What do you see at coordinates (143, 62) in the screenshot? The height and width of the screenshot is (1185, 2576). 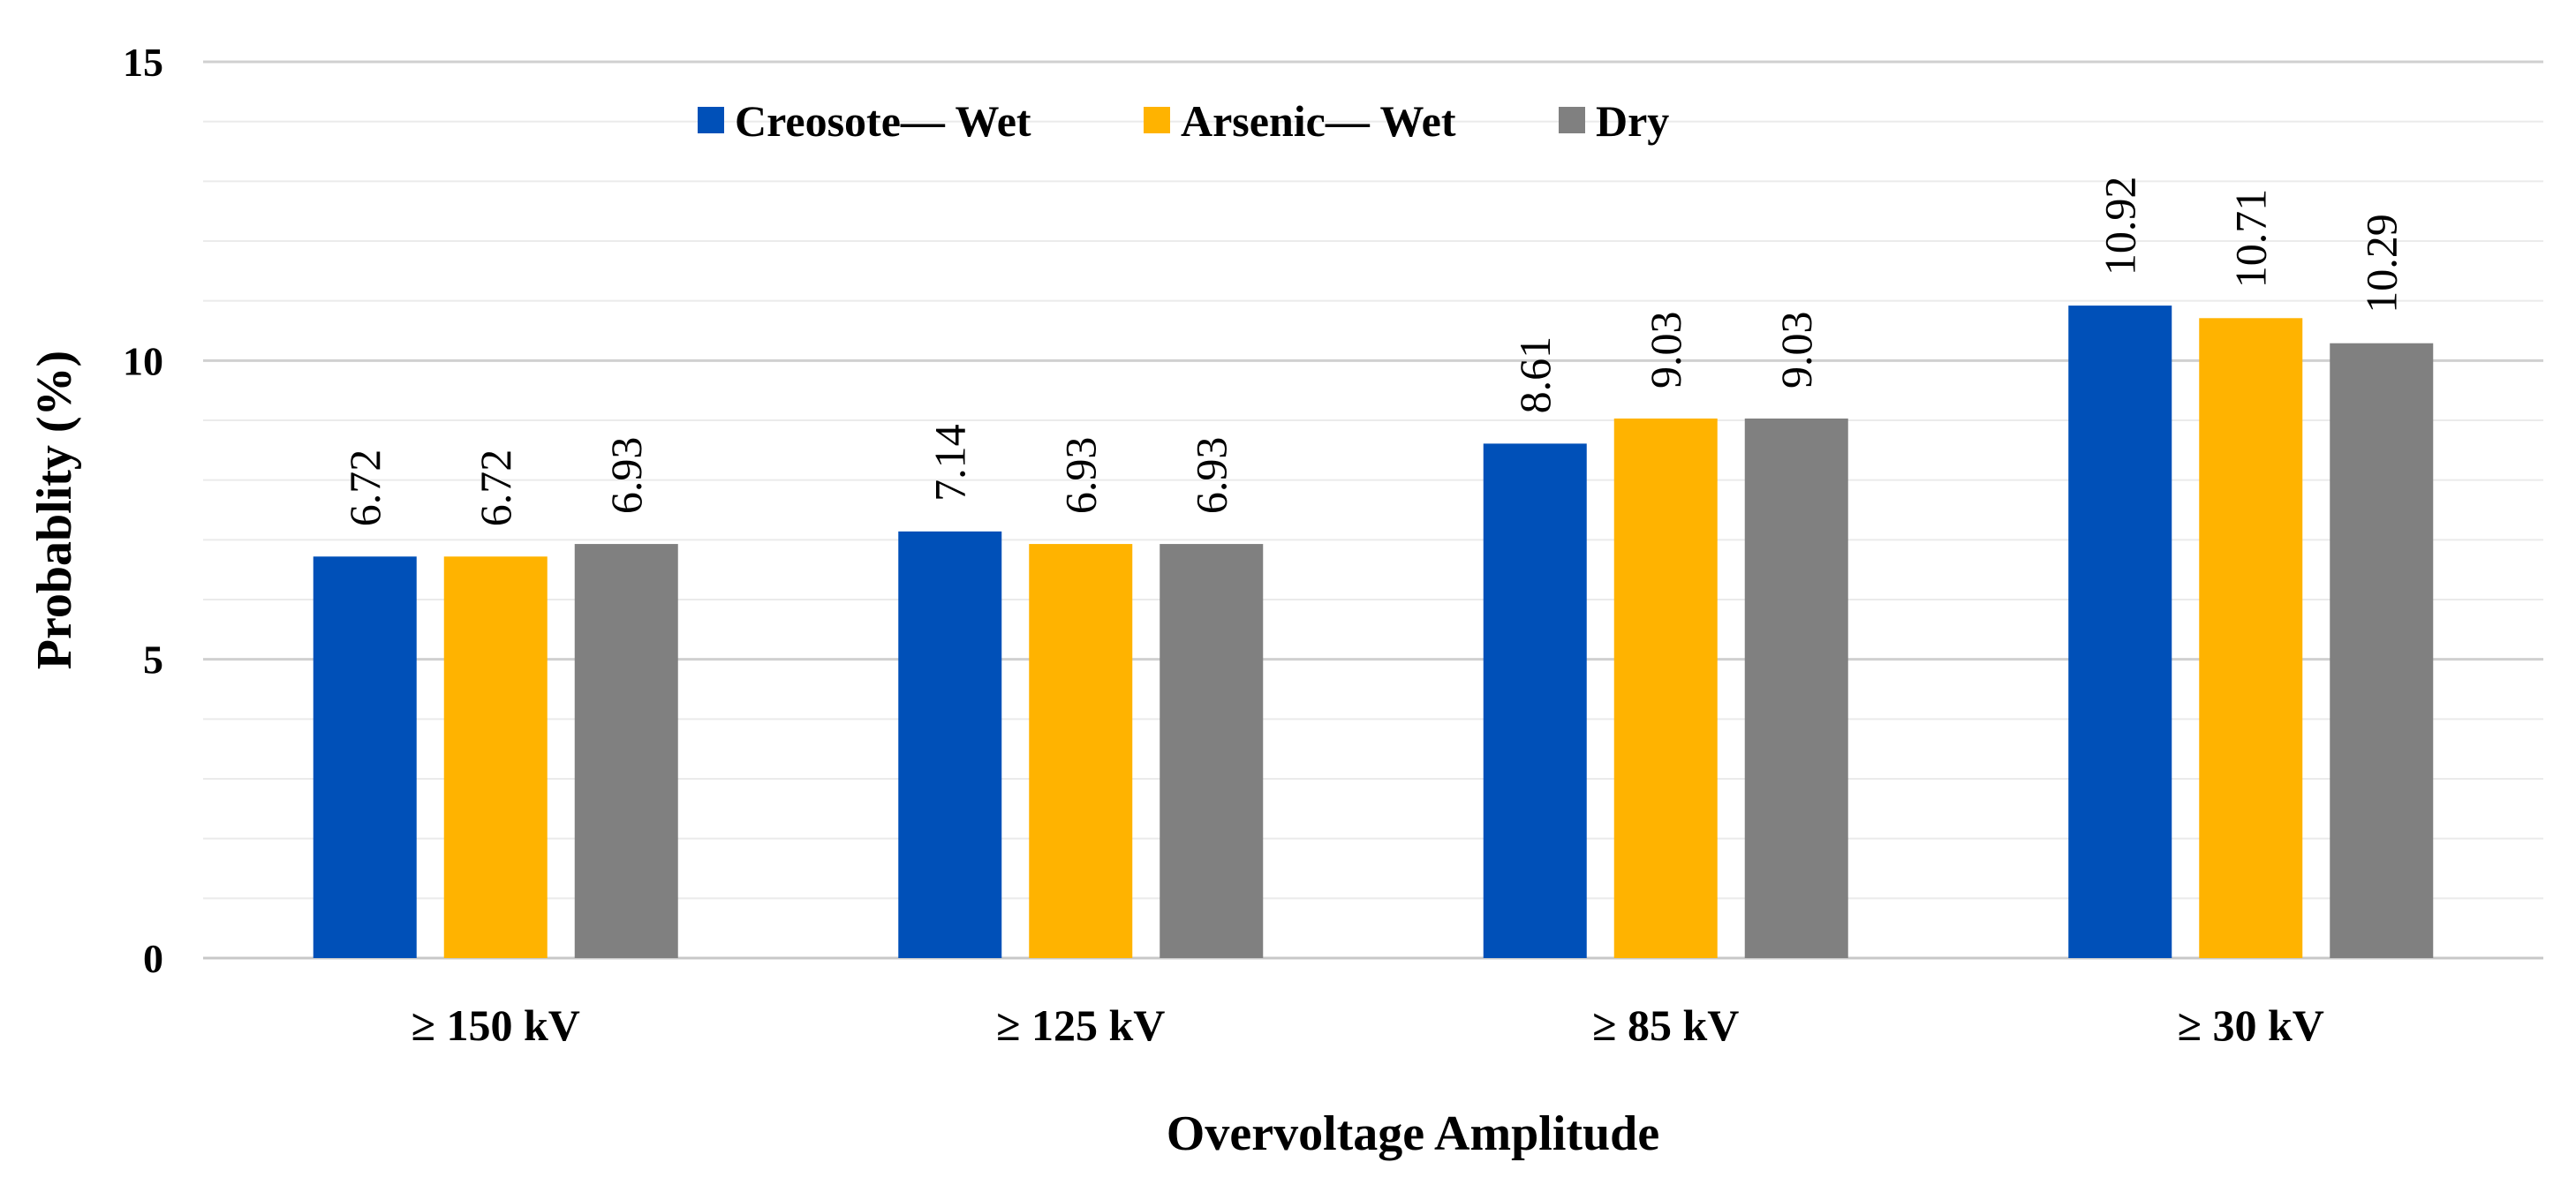 I see `y-tick-label: 15` at bounding box center [143, 62].